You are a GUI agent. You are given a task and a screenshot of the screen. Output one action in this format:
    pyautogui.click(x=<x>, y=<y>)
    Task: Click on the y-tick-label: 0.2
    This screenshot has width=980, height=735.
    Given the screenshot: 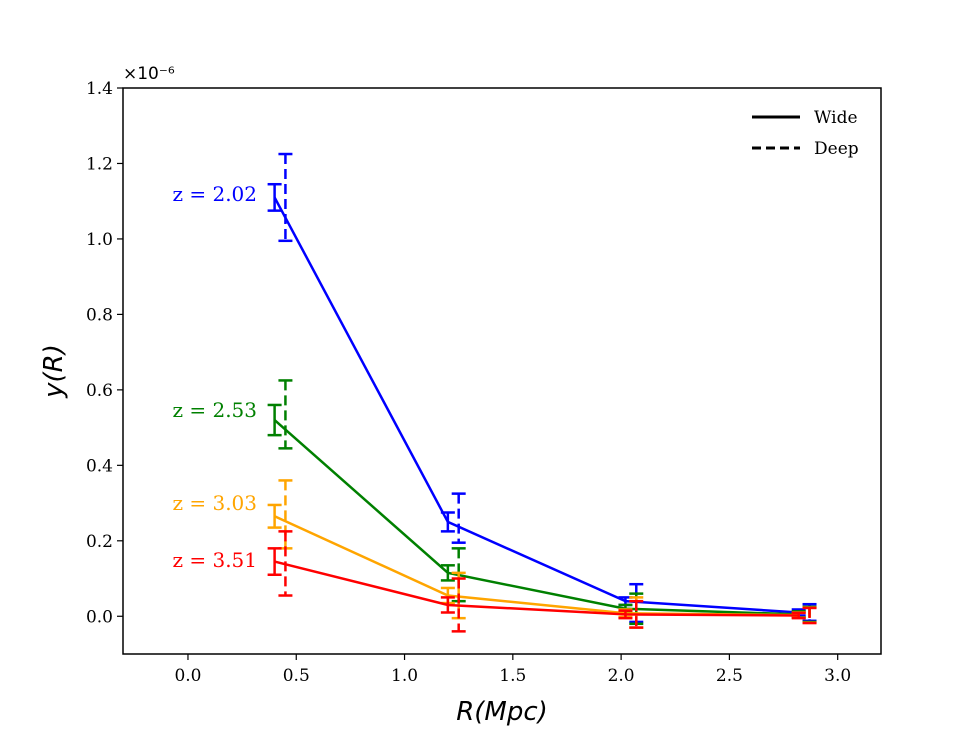 What is the action you would take?
    pyautogui.click(x=99, y=542)
    